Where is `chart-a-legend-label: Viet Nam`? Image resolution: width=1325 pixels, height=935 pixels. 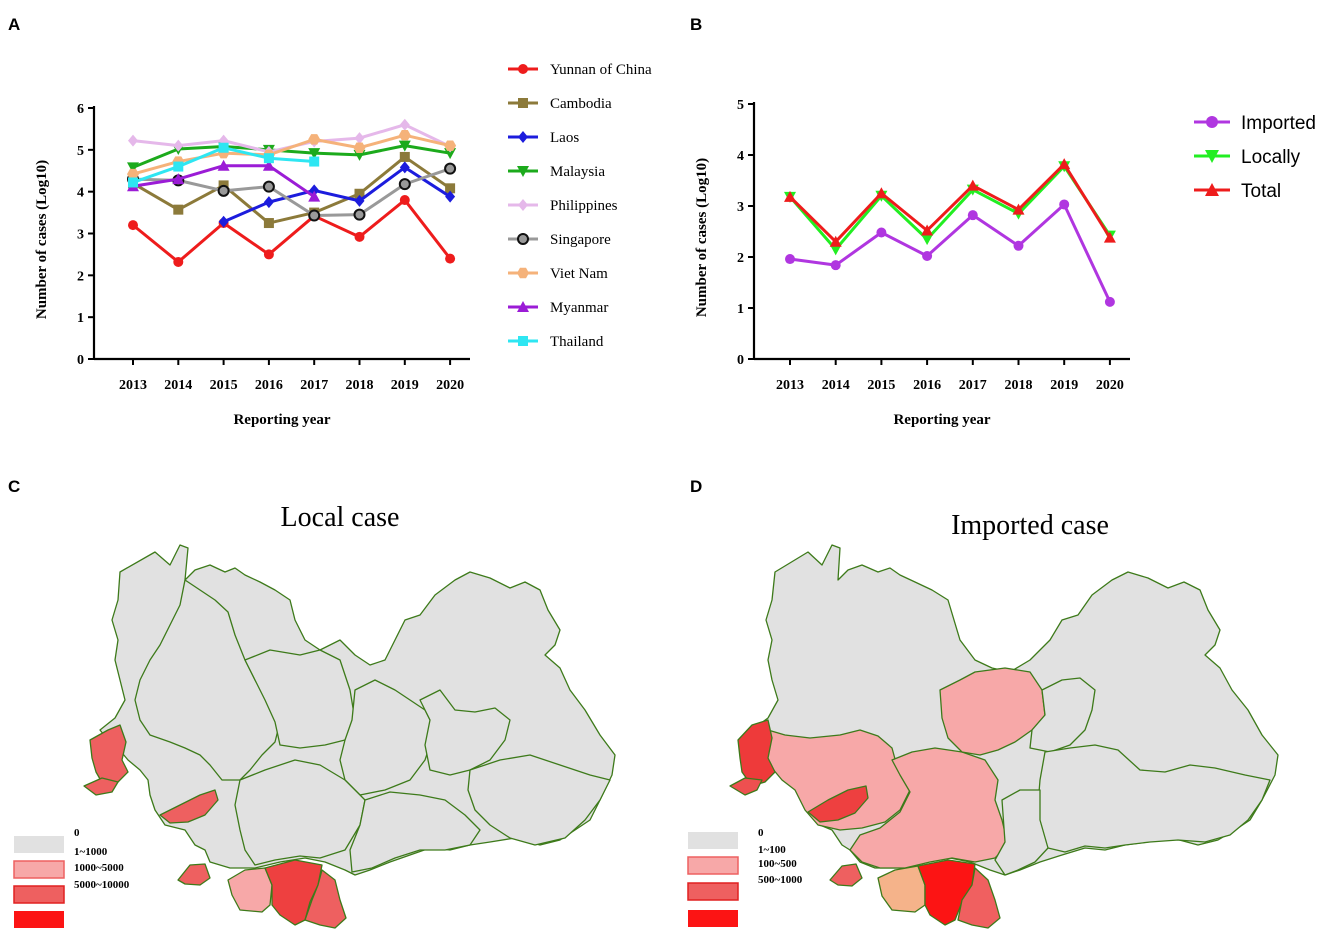 chart-a-legend-label: Viet Nam is located at coordinates (579, 274).